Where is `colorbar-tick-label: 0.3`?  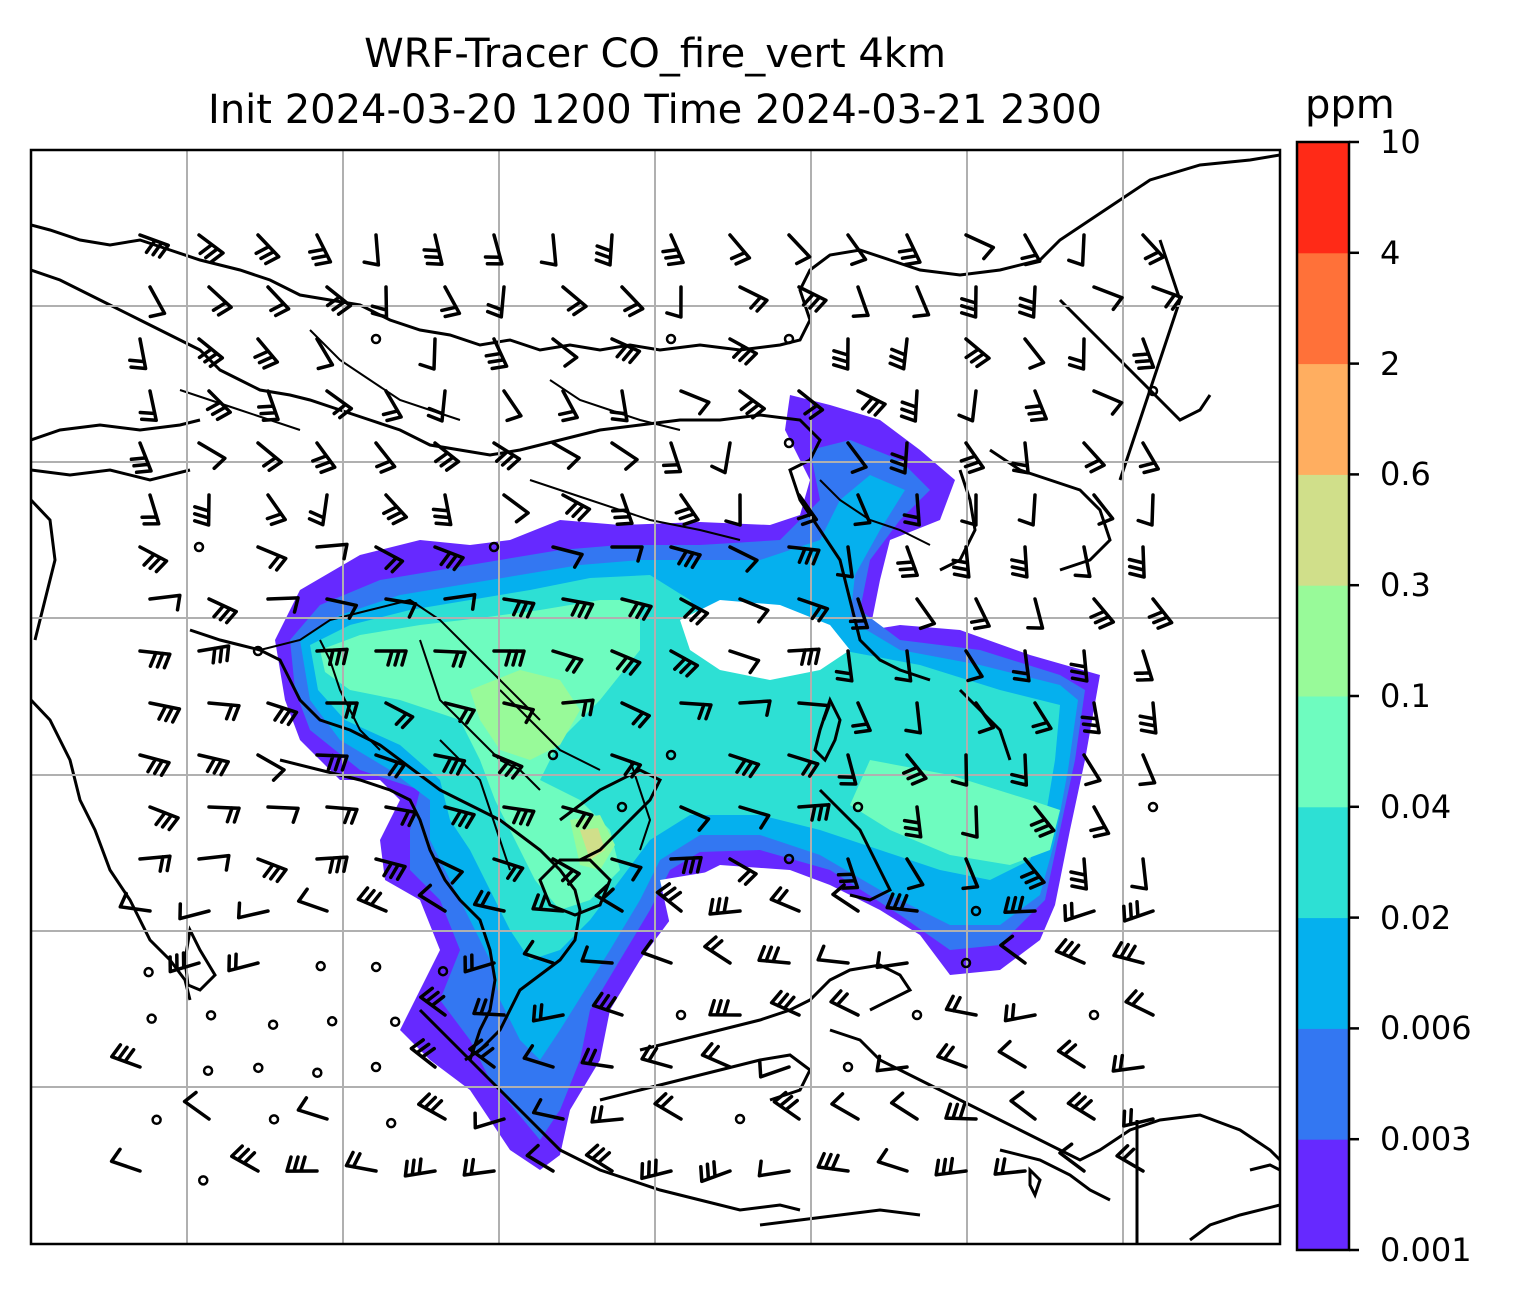
colorbar-tick-label: 0.3 is located at coordinates (1405, 585).